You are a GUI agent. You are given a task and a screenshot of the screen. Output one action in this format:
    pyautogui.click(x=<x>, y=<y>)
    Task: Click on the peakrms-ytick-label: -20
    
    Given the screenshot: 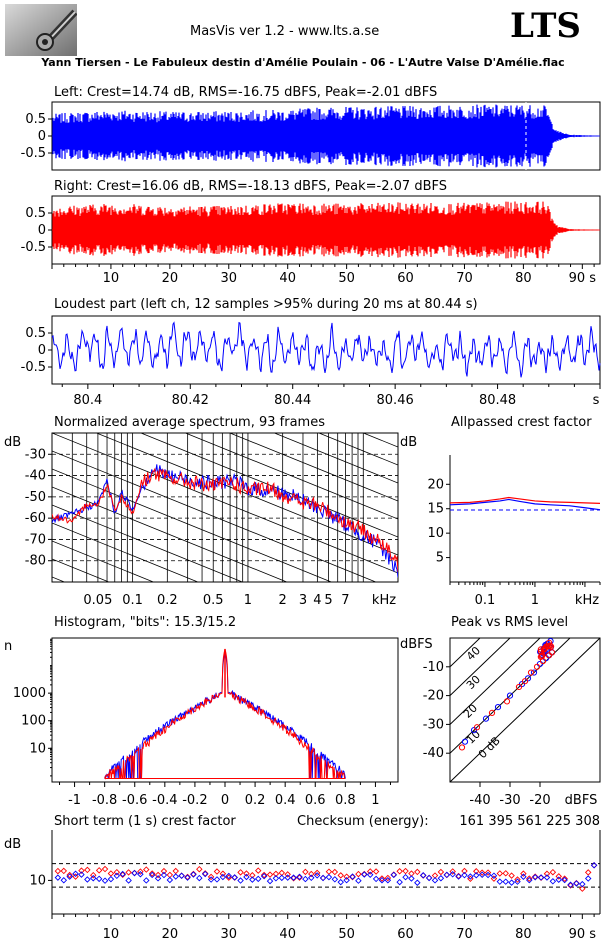 What is the action you would take?
    pyautogui.click(x=433, y=696)
    